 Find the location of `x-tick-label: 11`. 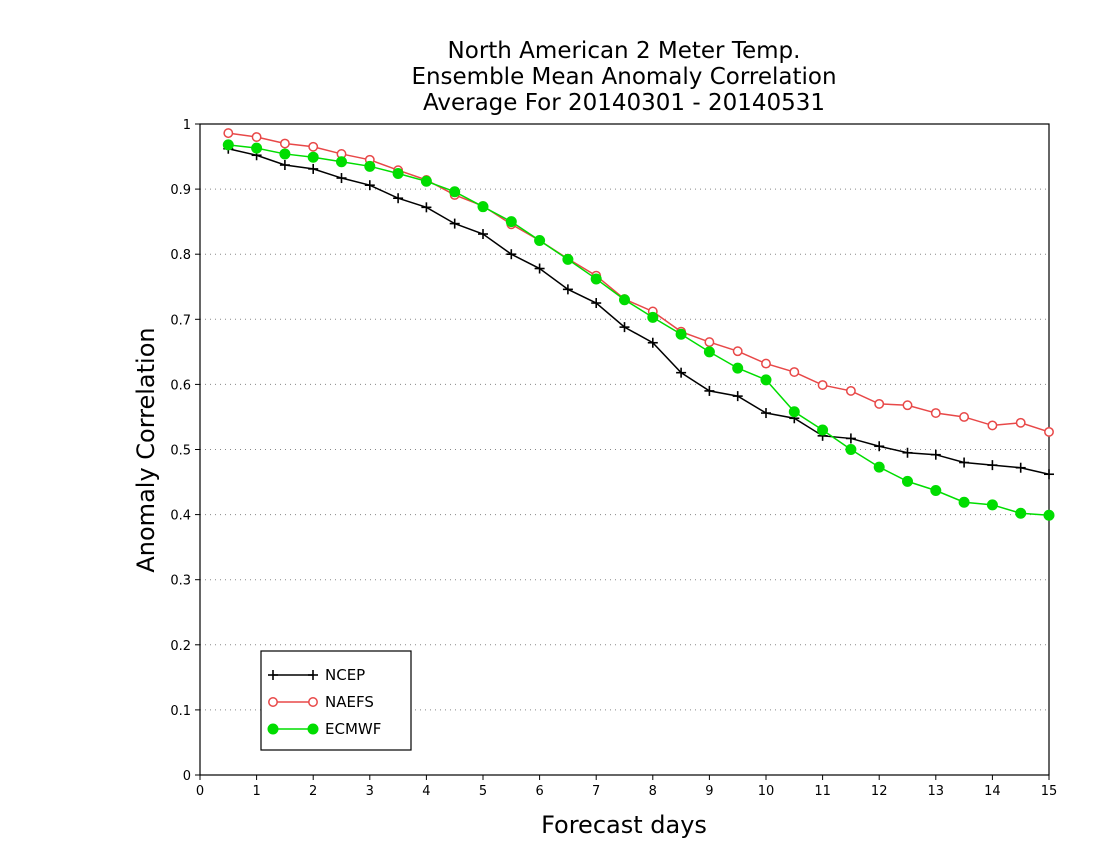

x-tick-label: 11 is located at coordinates (822, 791).